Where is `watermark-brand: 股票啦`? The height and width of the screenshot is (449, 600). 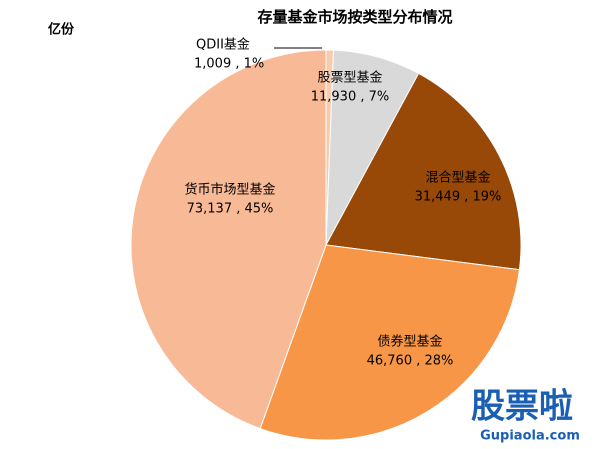
watermark-brand: 股票啦 is located at coordinates (522, 407).